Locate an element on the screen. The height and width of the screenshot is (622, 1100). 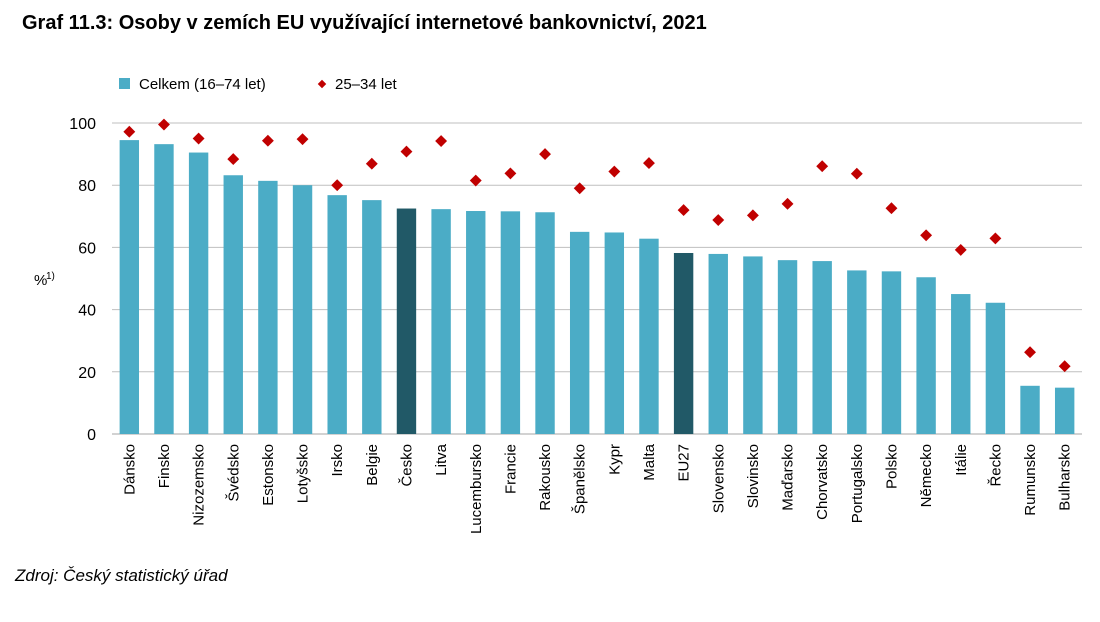
x-tick-label: Rumunsko is located at coordinates (1030, 480).